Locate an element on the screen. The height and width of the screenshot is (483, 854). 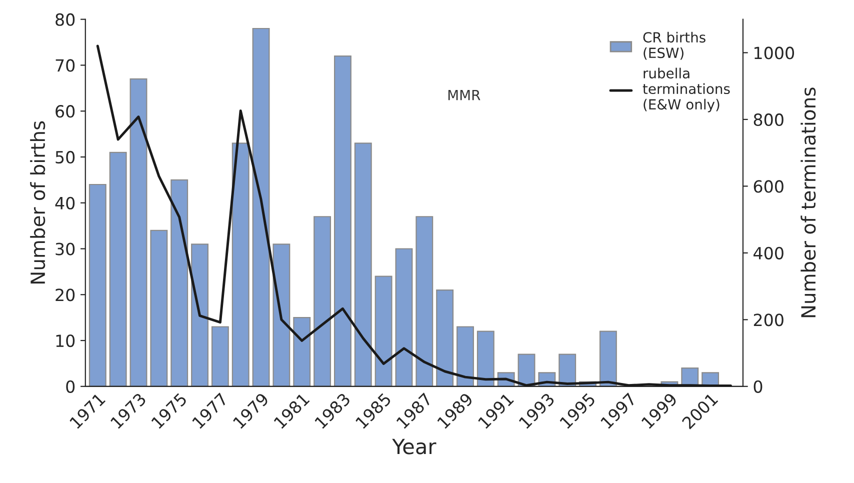
y-tick-label: 80 is located at coordinates (65, 19).